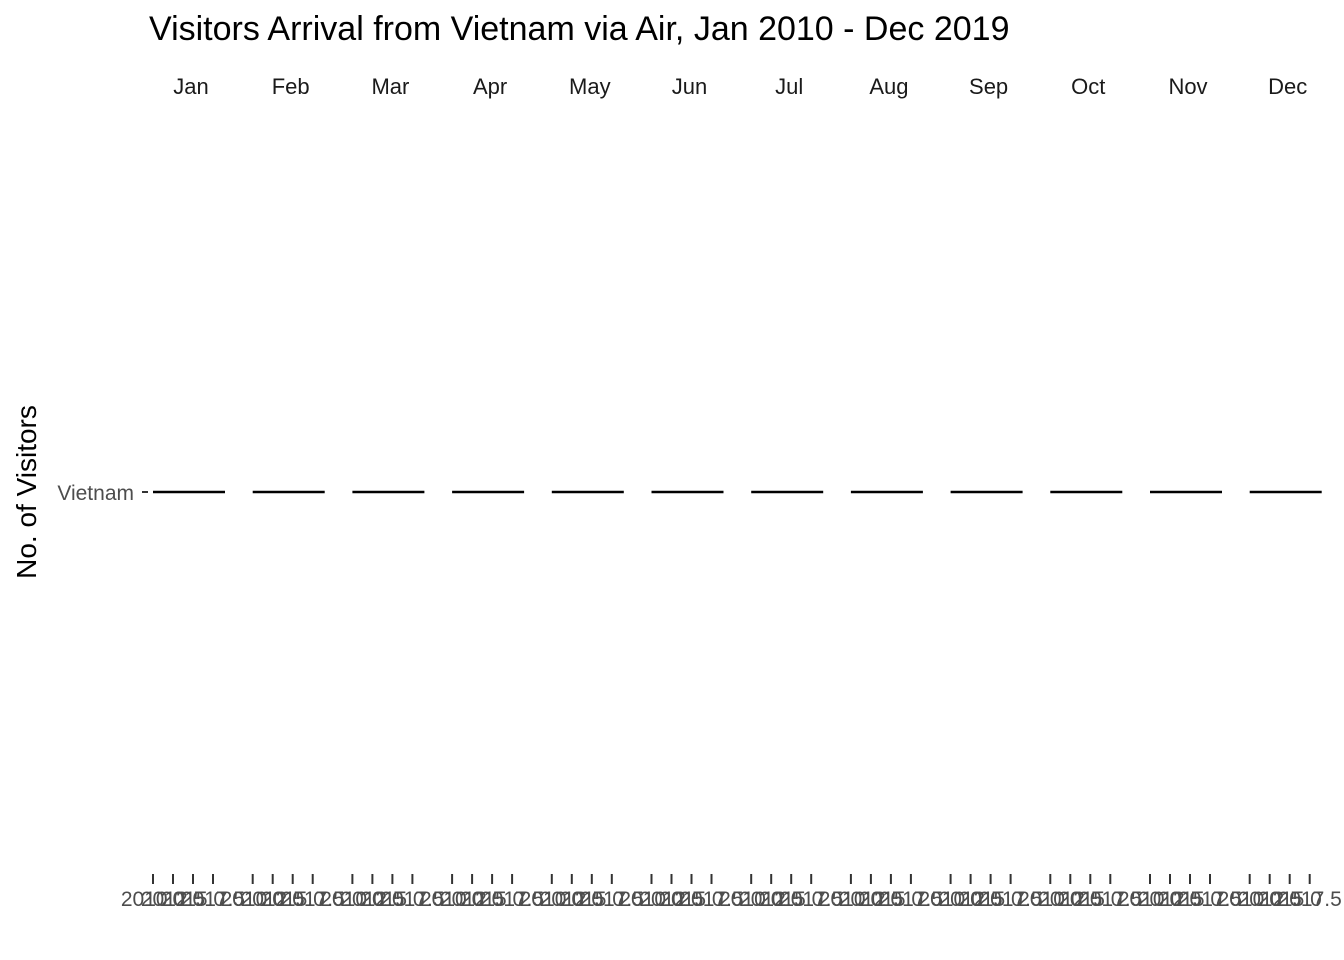 The width and height of the screenshot is (1344, 960). Describe the element at coordinates (95, 493) in the screenshot. I see `y-tick-label: Vietnam` at that location.